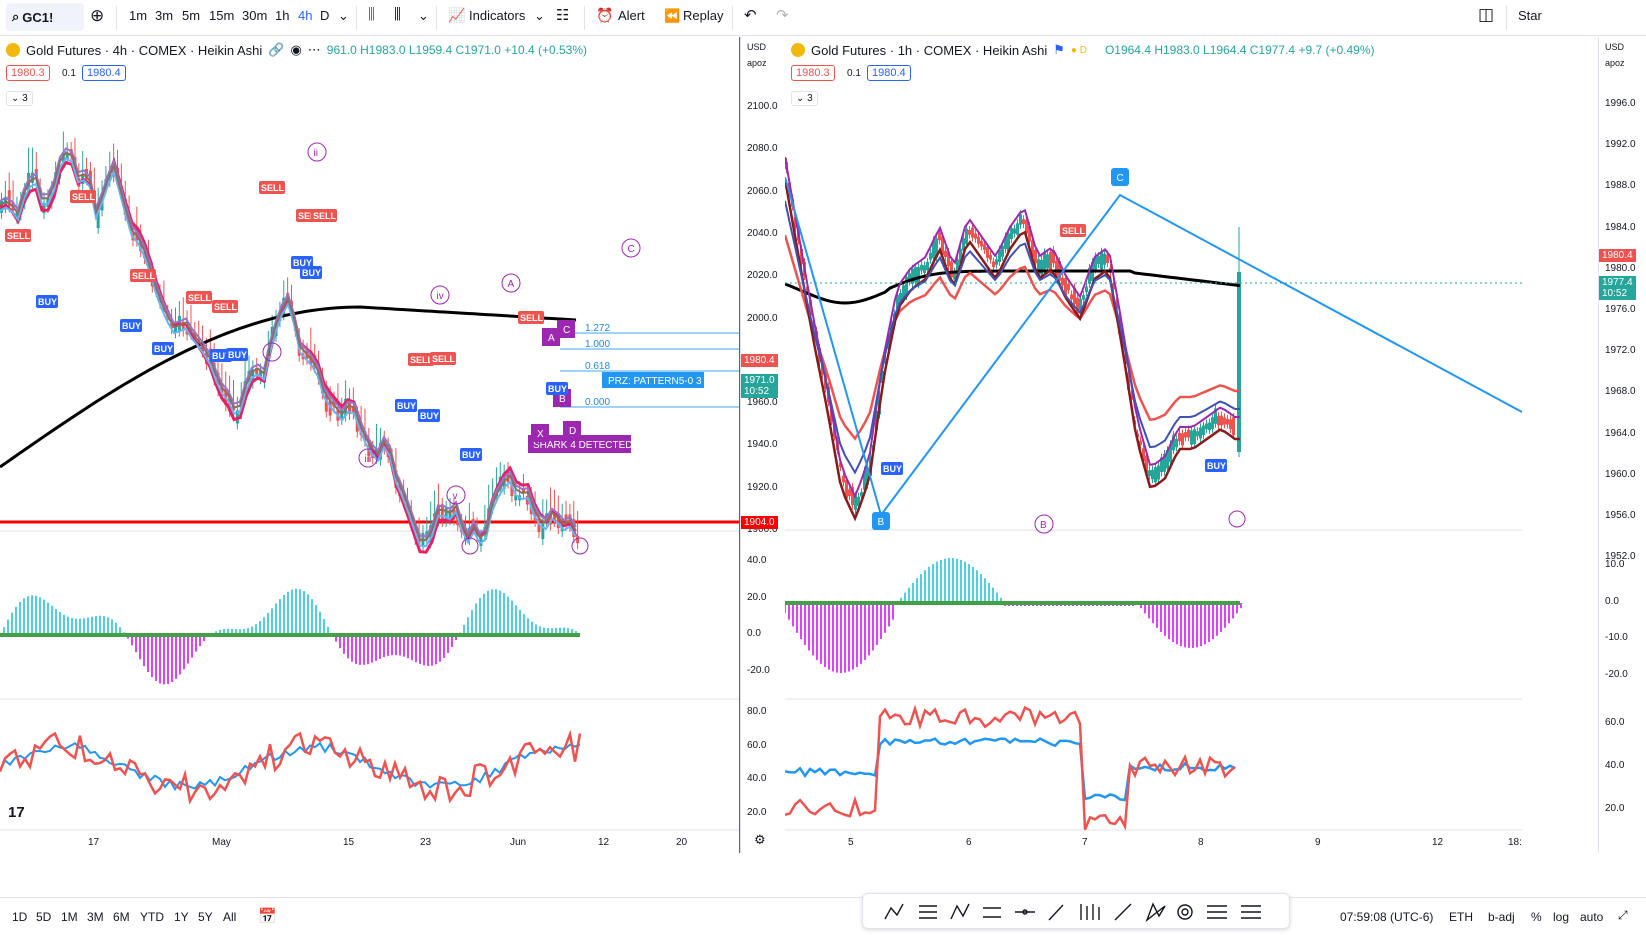  I want to click on interval-1h: 1h, so click(282, 15).